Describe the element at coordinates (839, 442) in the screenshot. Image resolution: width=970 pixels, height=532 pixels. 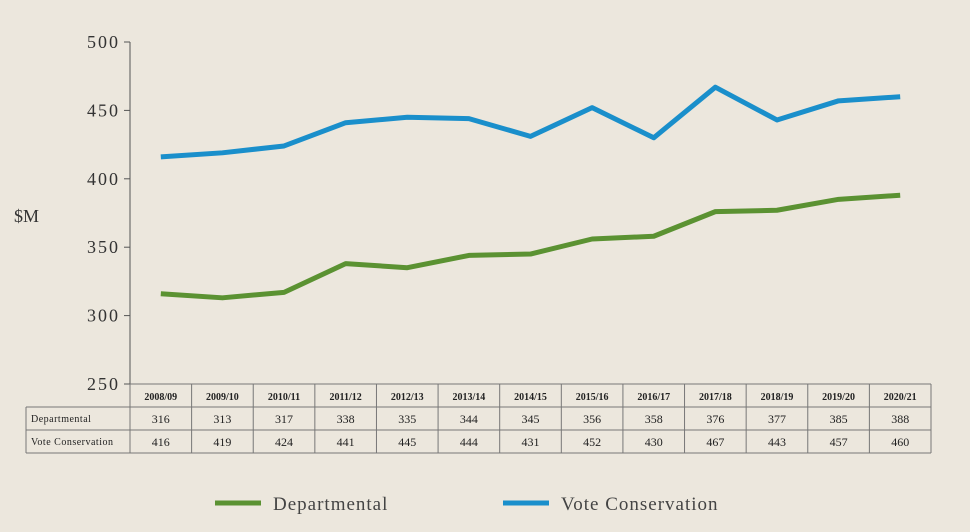
I see `table-cell-value: 457` at that location.